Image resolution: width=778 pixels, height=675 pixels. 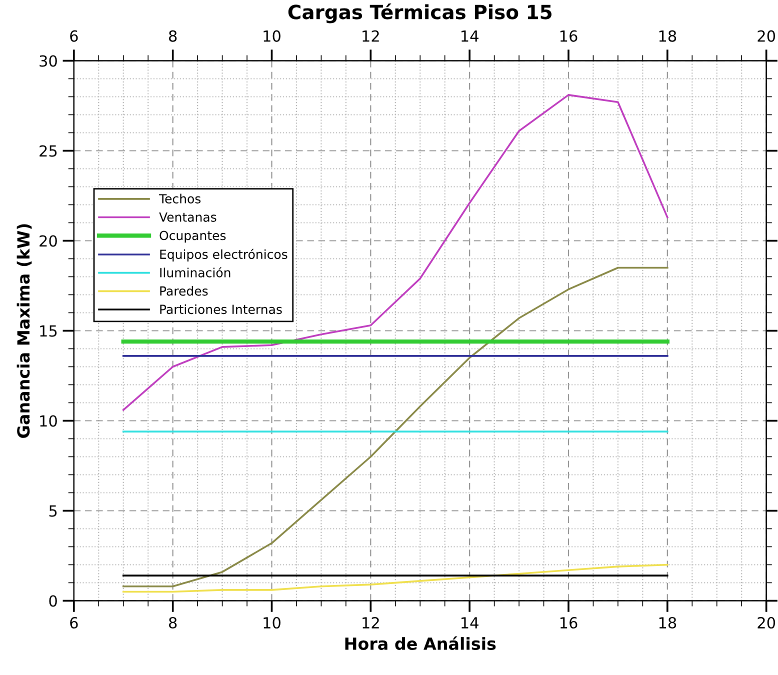 I want to click on x2-tick-label: 20, so click(x=767, y=36).